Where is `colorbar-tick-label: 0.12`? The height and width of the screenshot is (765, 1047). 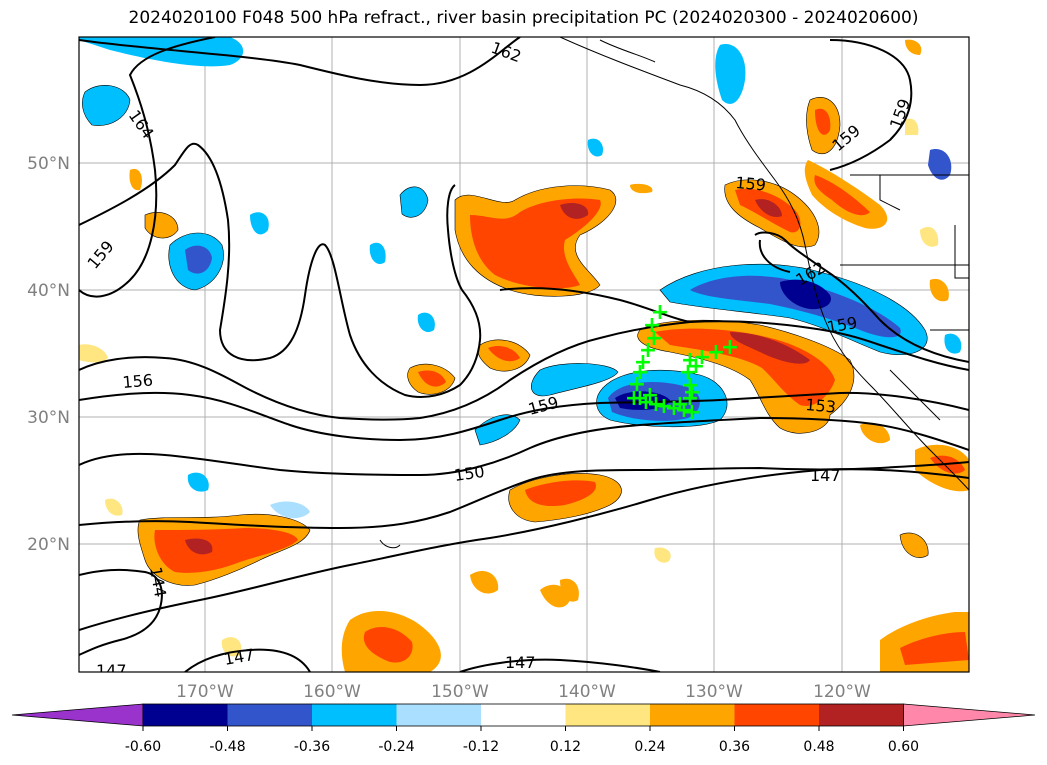
colorbar-tick-label: 0.12 is located at coordinates (565, 747).